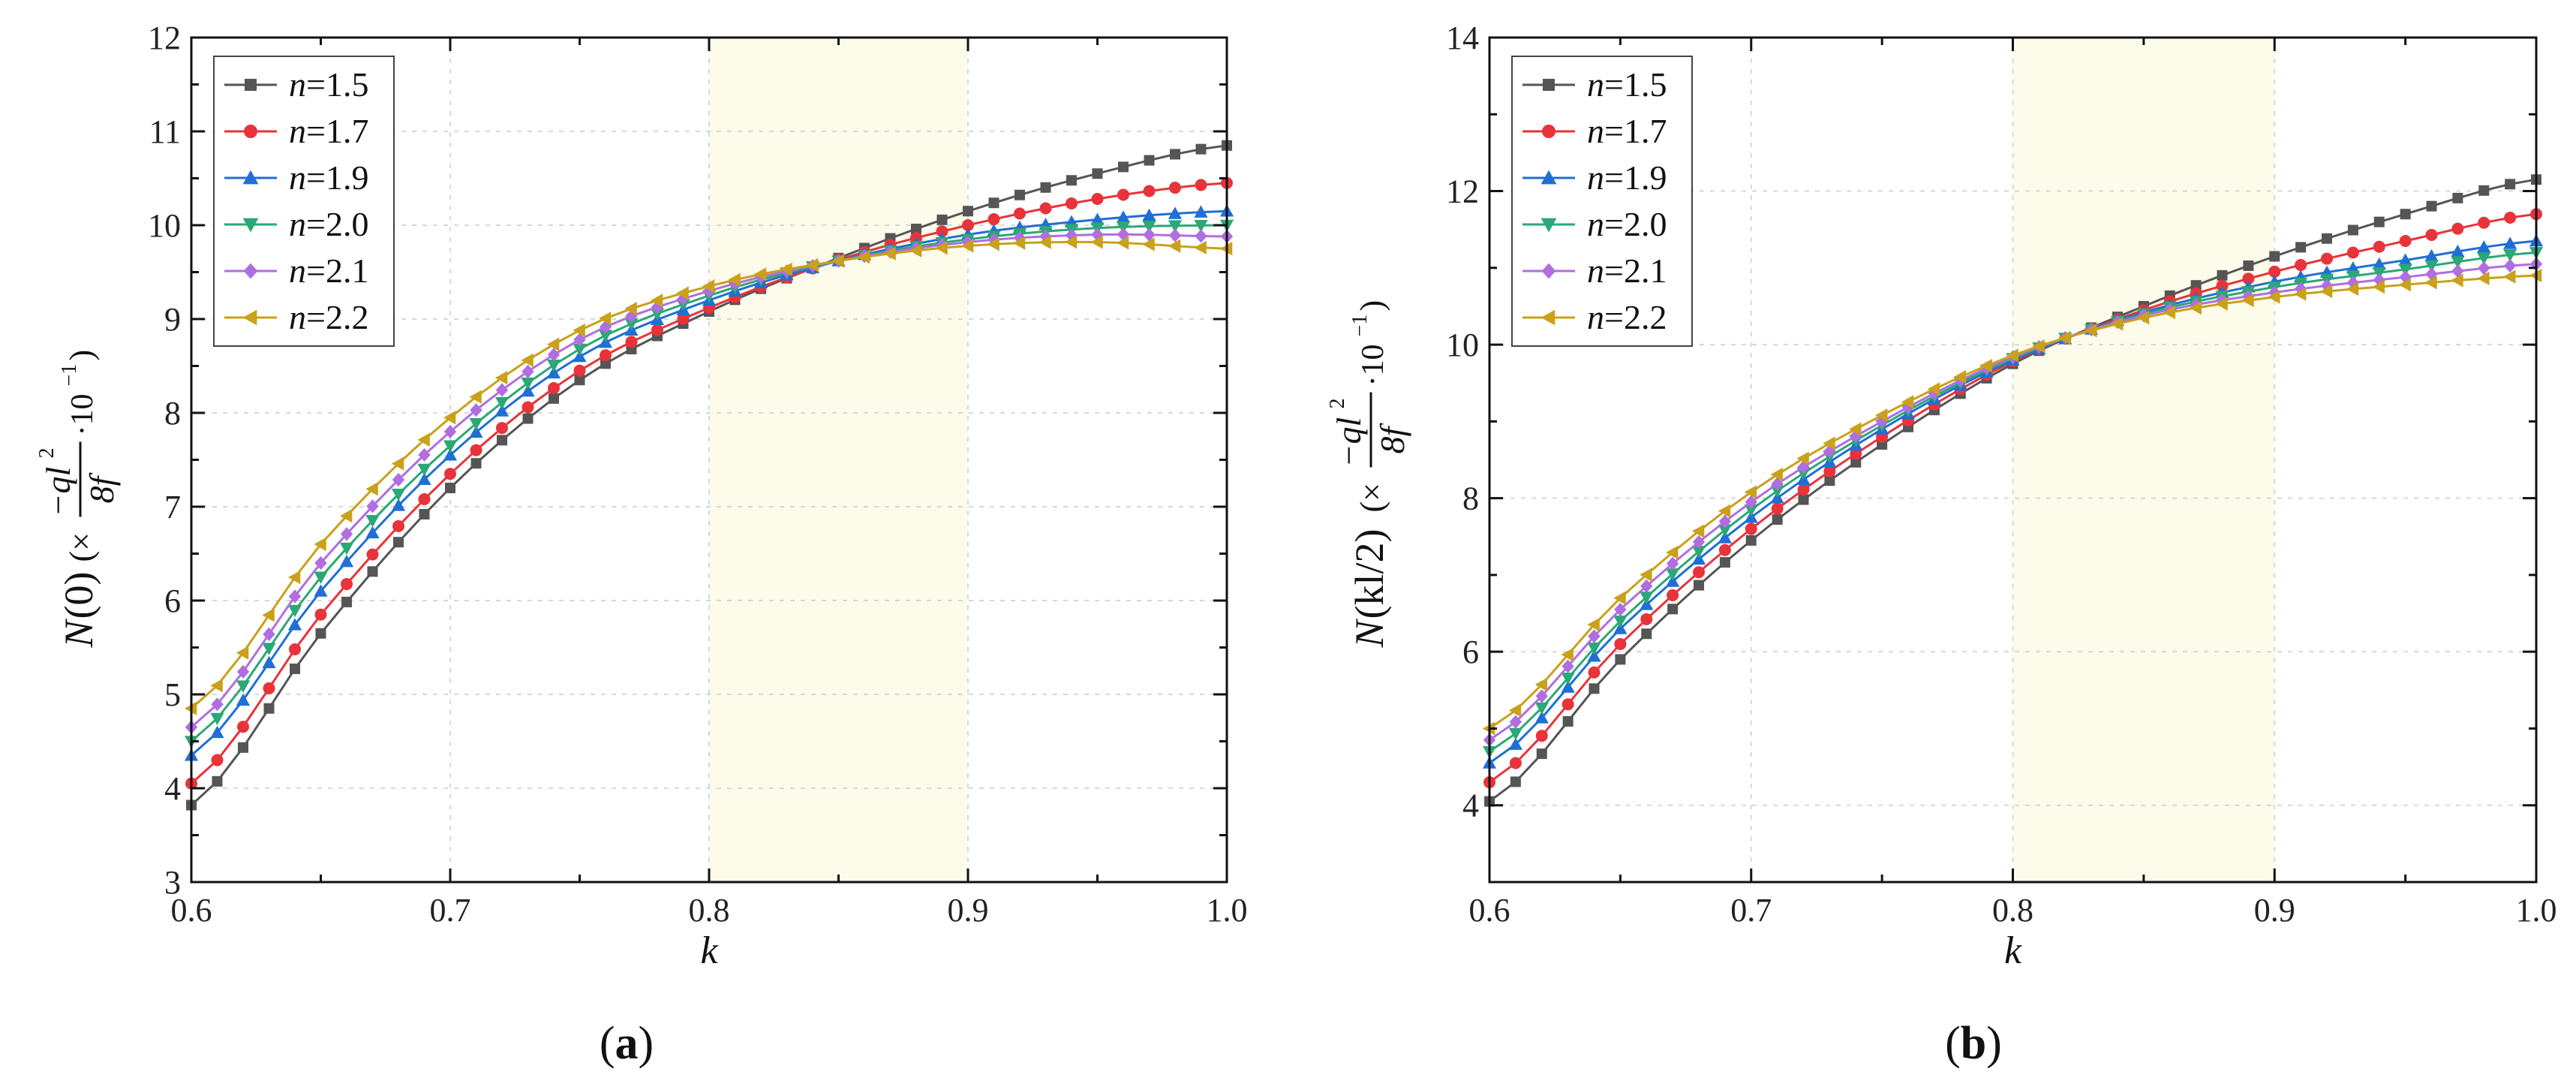 The height and width of the screenshot is (1087, 2576). What do you see at coordinates (328, 131) in the screenshot?
I see `legend-label: n=1.7` at bounding box center [328, 131].